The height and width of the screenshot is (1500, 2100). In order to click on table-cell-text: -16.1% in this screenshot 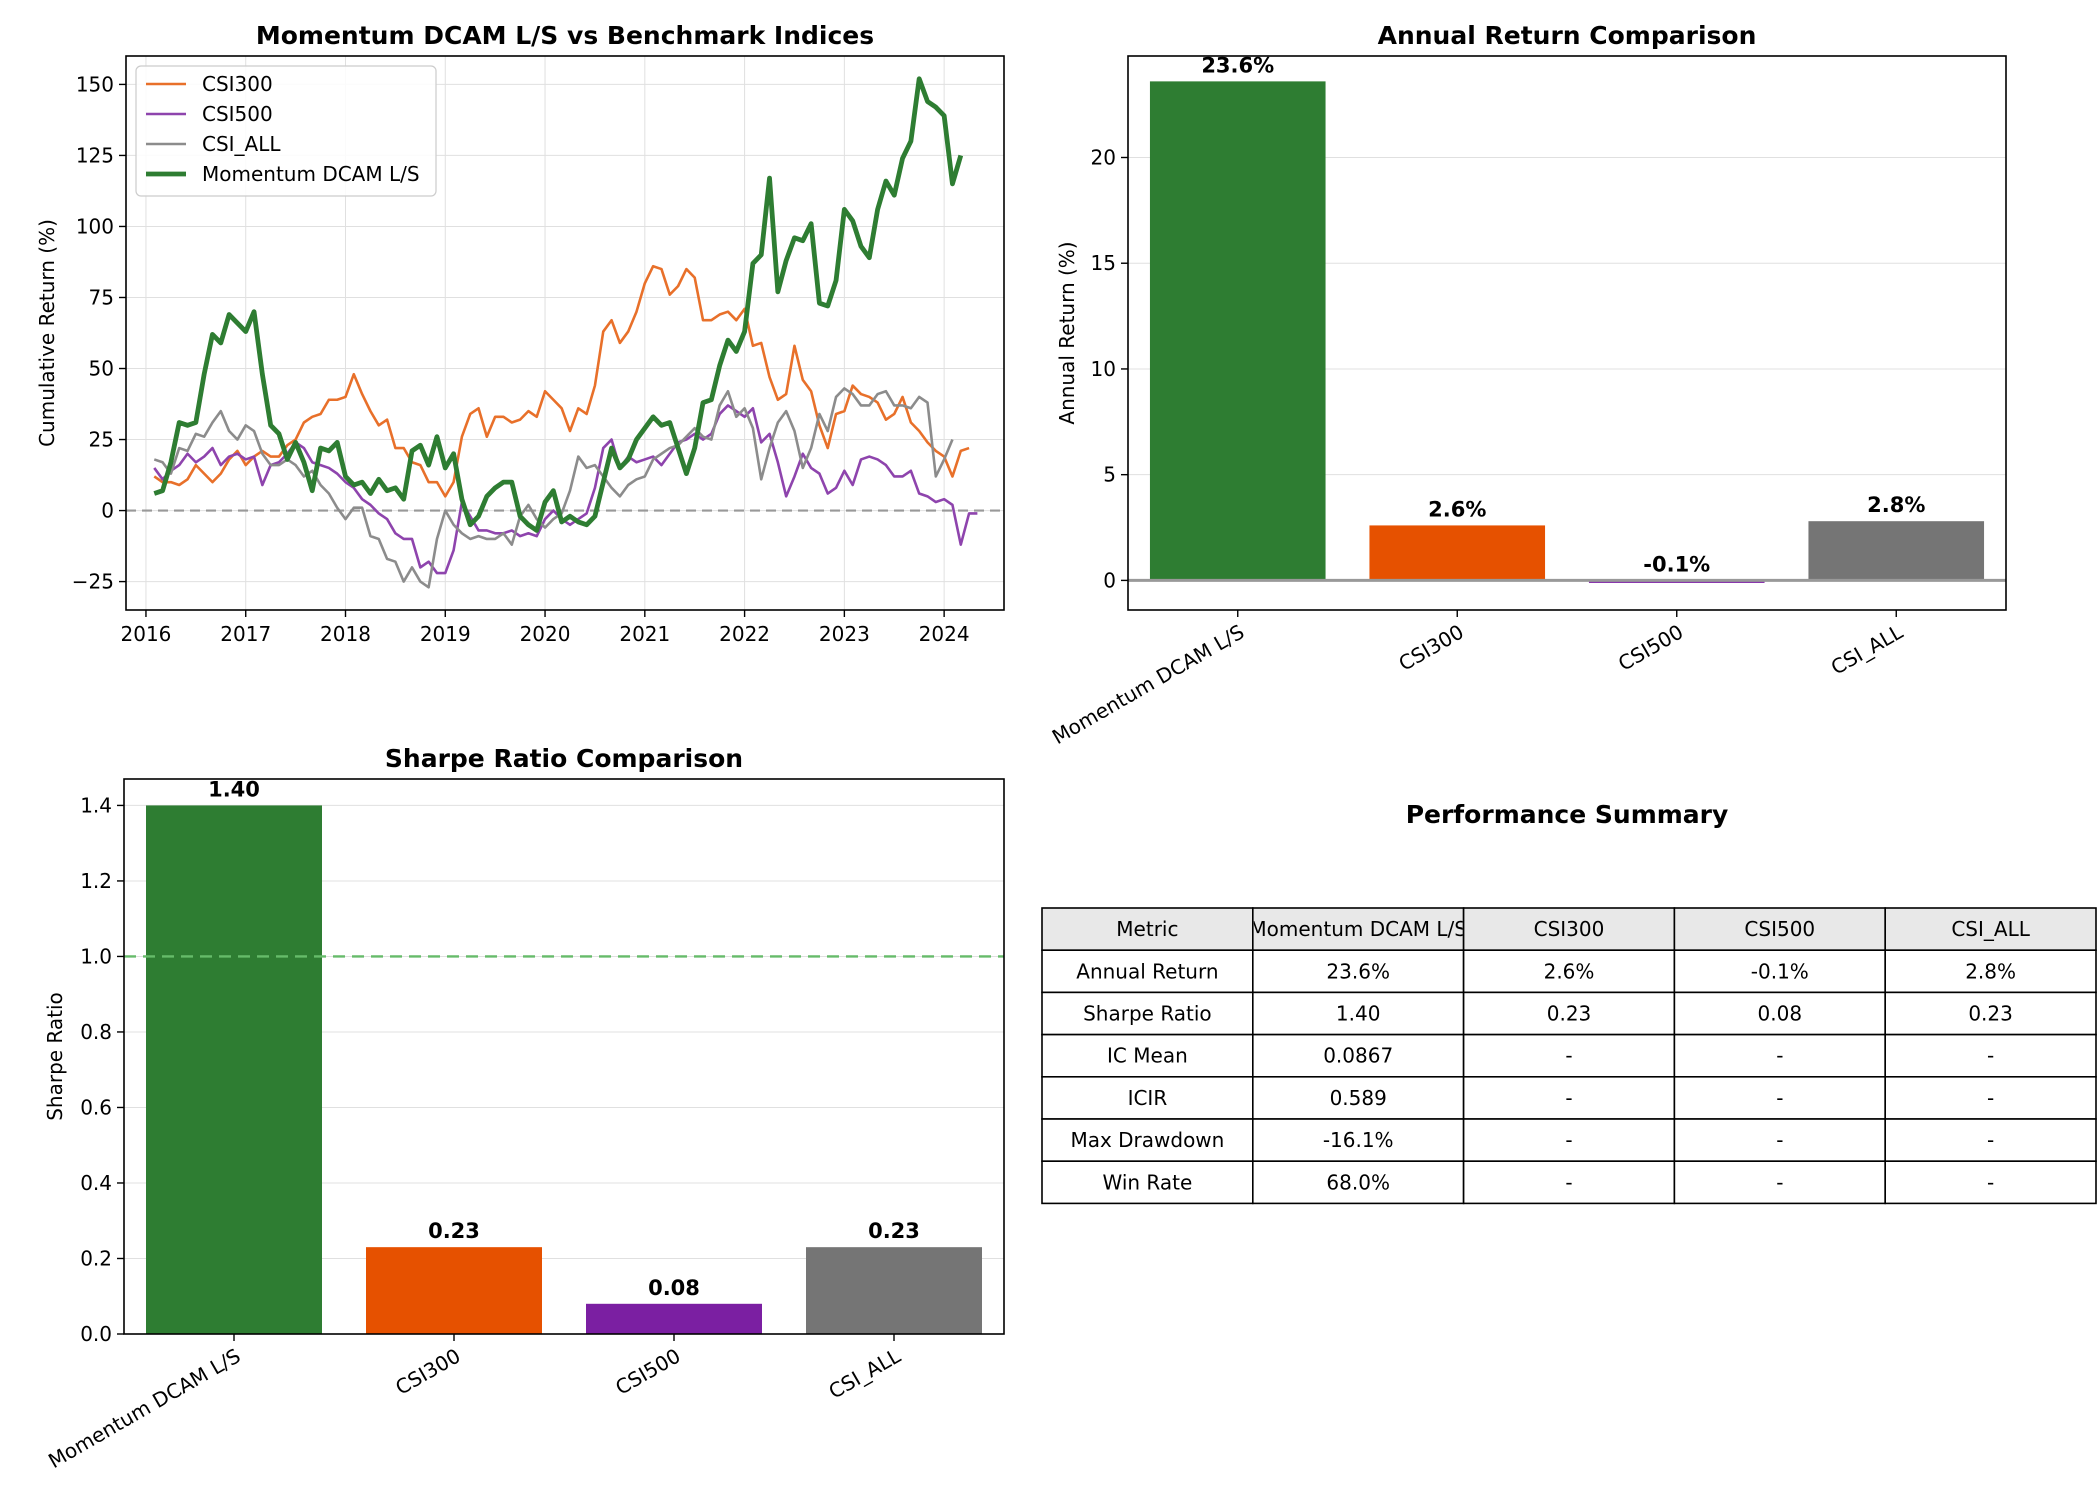, I will do `click(1358, 1140)`.